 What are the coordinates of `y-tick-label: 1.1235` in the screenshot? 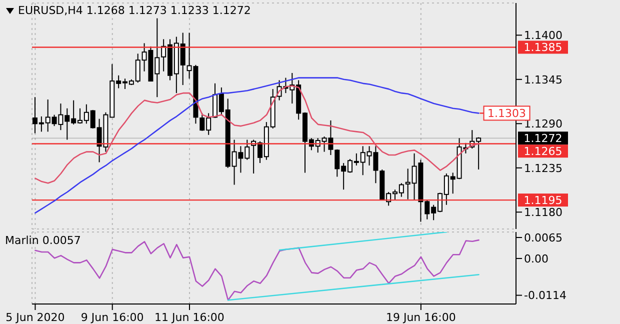 It's located at (543, 168).